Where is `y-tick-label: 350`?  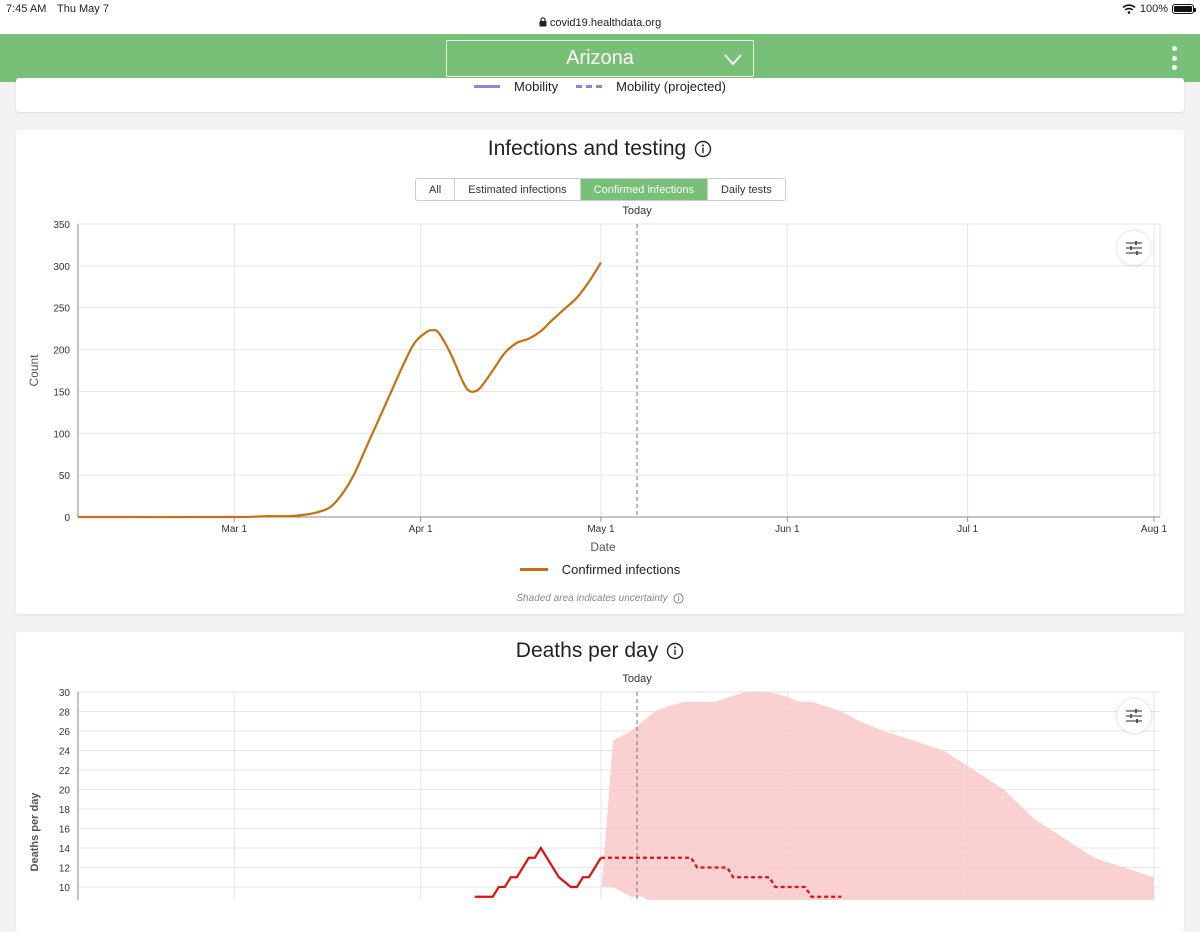 y-tick-label: 350 is located at coordinates (61, 225).